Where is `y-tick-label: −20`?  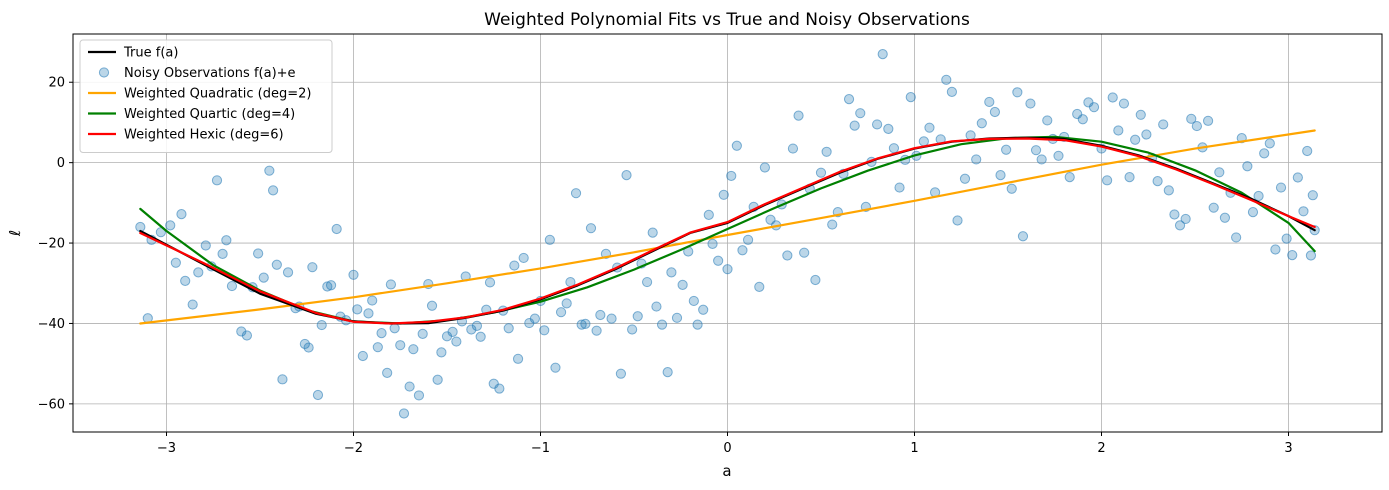
y-tick-label: −20 is located at coordinates (51, 244).